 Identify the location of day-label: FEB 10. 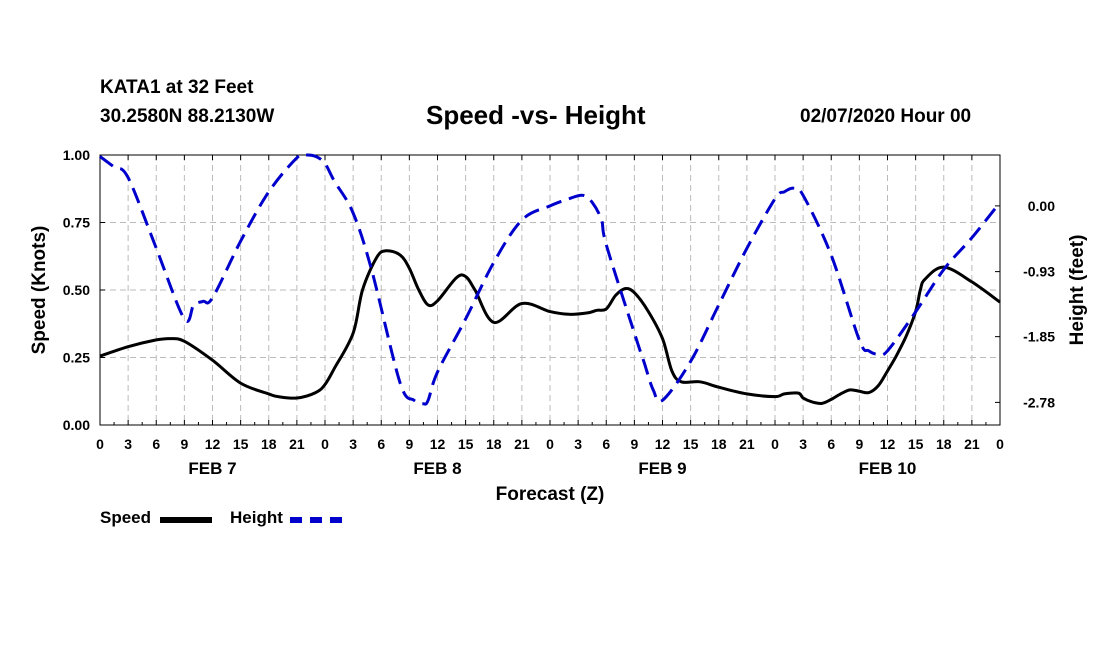
(888, 468).